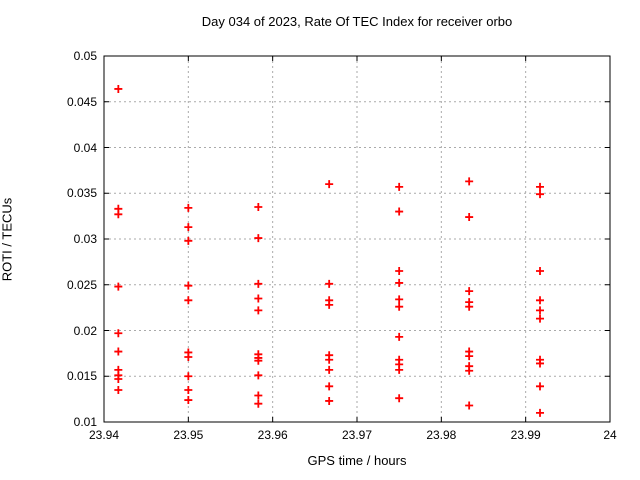 Image resolution: width=640 pixels, height=480 pixels. Describe the element at coordinates (85, 147) in the screenshot. I see `y-tick-label: 0.04` at that location.